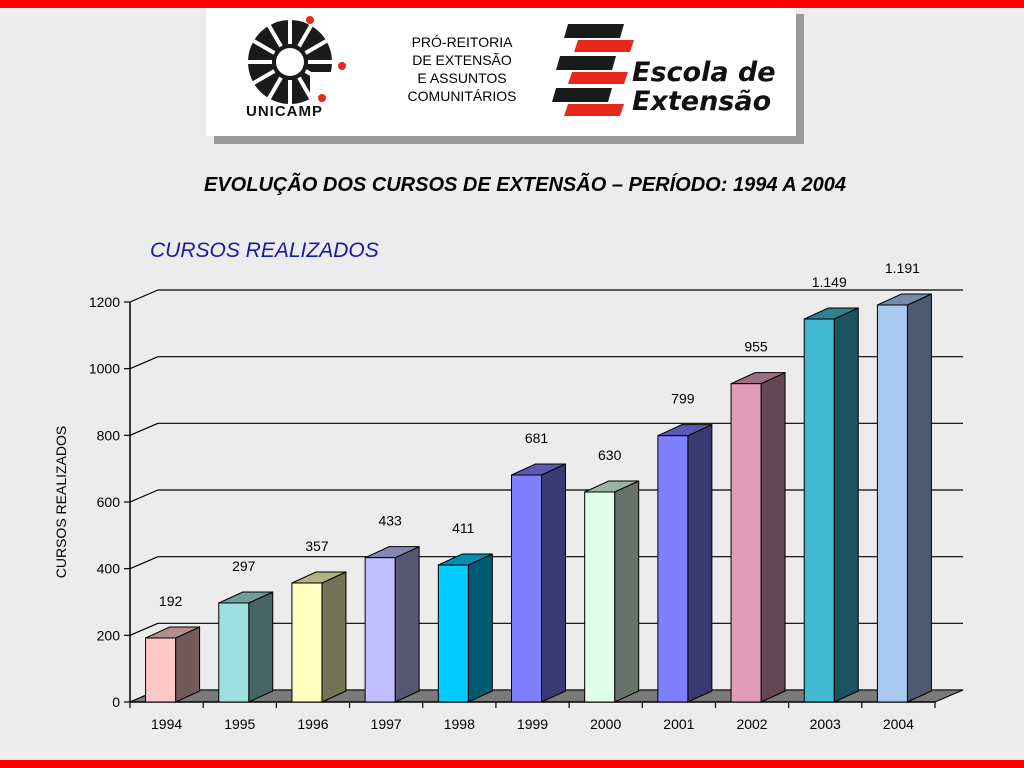 The image size is (1024, 768). I want to click on chart-subtitle: CURSOS REALIZADOS, so click(264, 250).